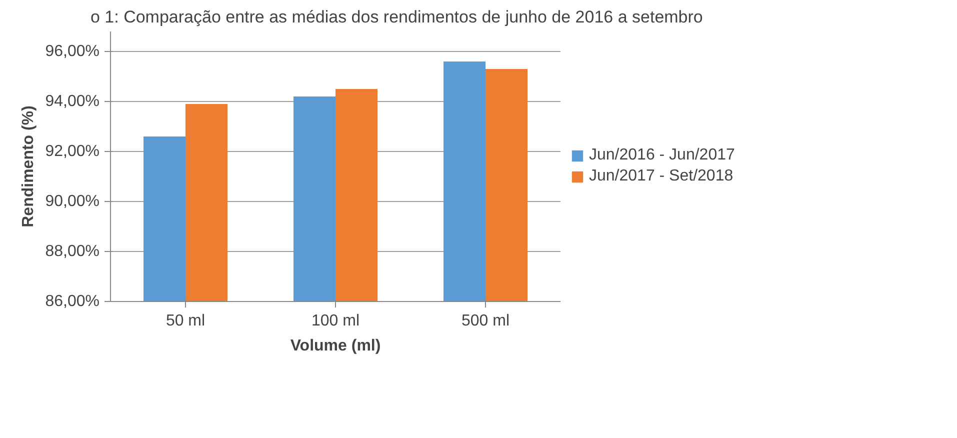 This screenshot has height=438, width=957. Describe the element at coordinates (661, 177) in the screenshot. I see `legend-label: Jun/2017 - Set/2018` at that location.